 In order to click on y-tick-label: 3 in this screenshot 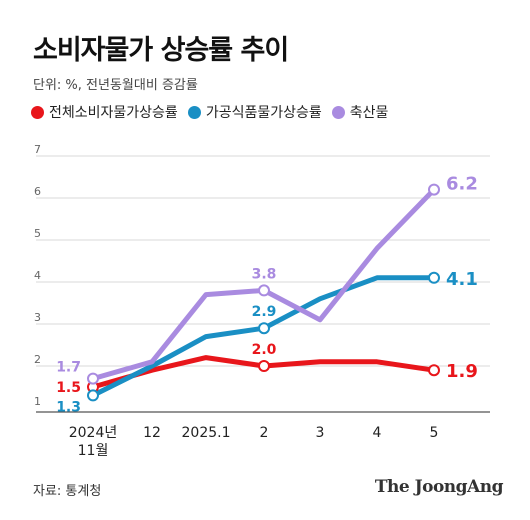, I will do `click(37, 317)`.